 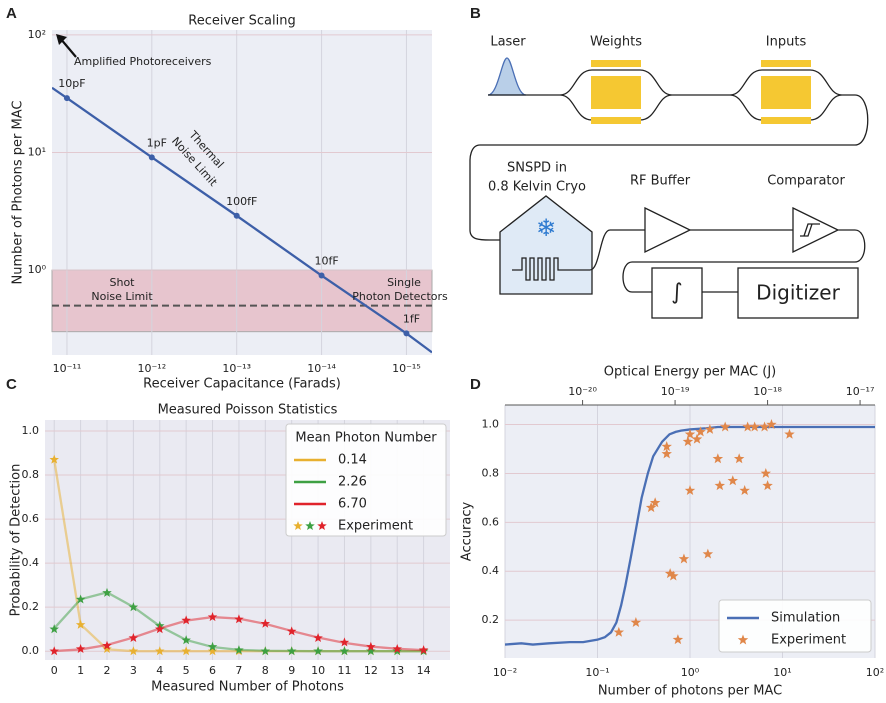 I want to click on x2-tick-label: 10⁻²⁰, so click(x=582, y=391).